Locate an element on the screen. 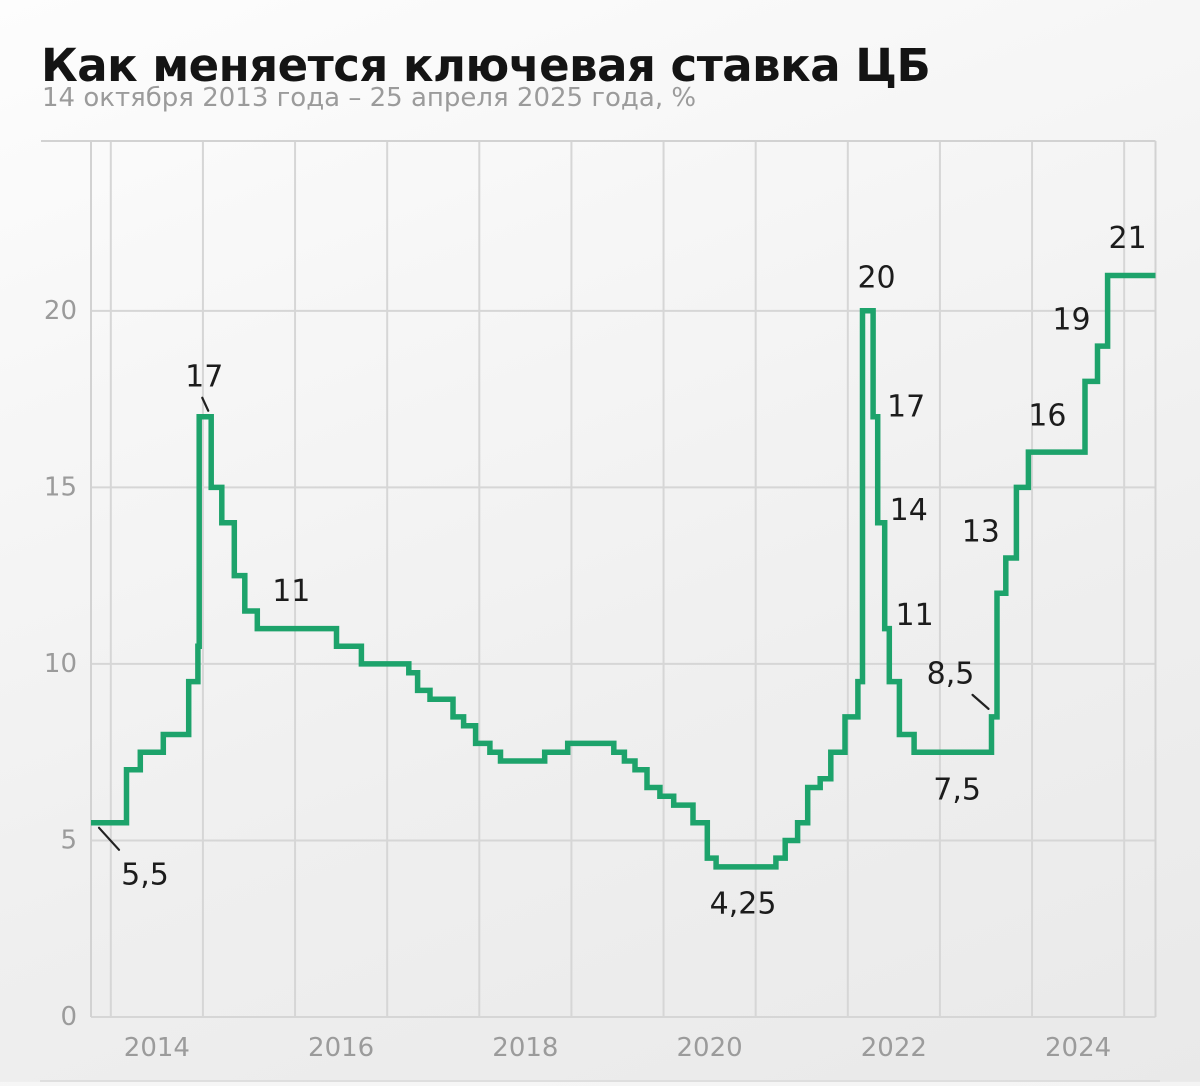  x-tick-label-2020: 2020 is located at coordinates (710, 1048).